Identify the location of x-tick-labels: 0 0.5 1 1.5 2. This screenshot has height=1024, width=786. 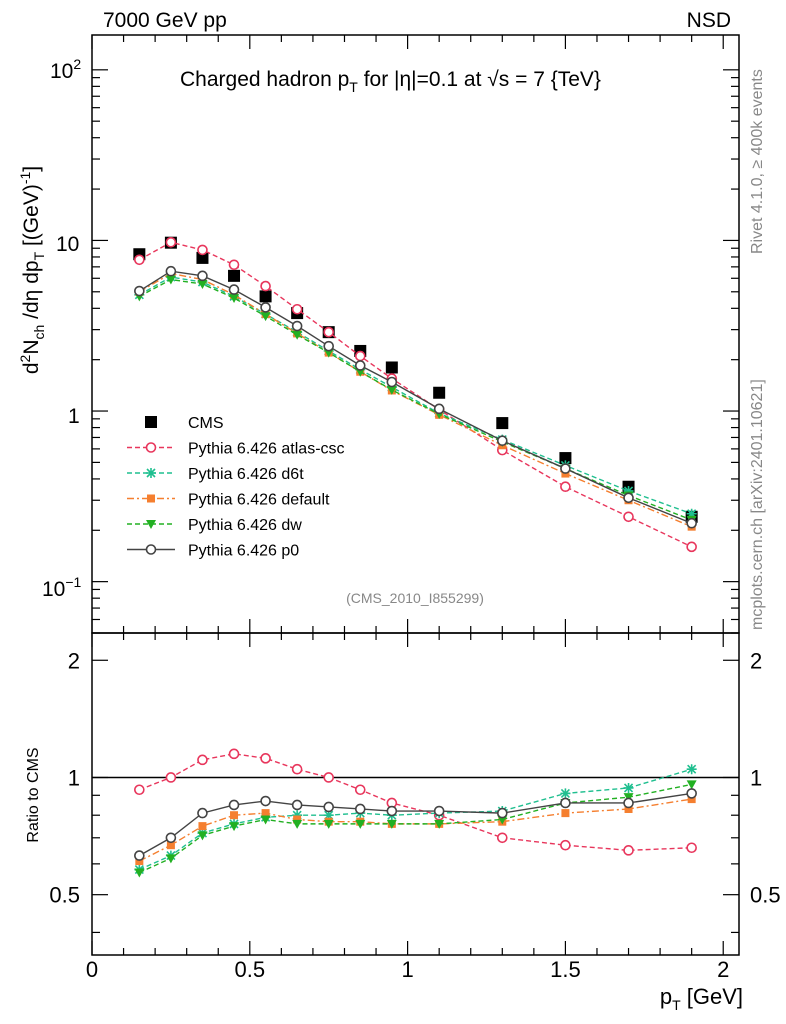
(407, 969).